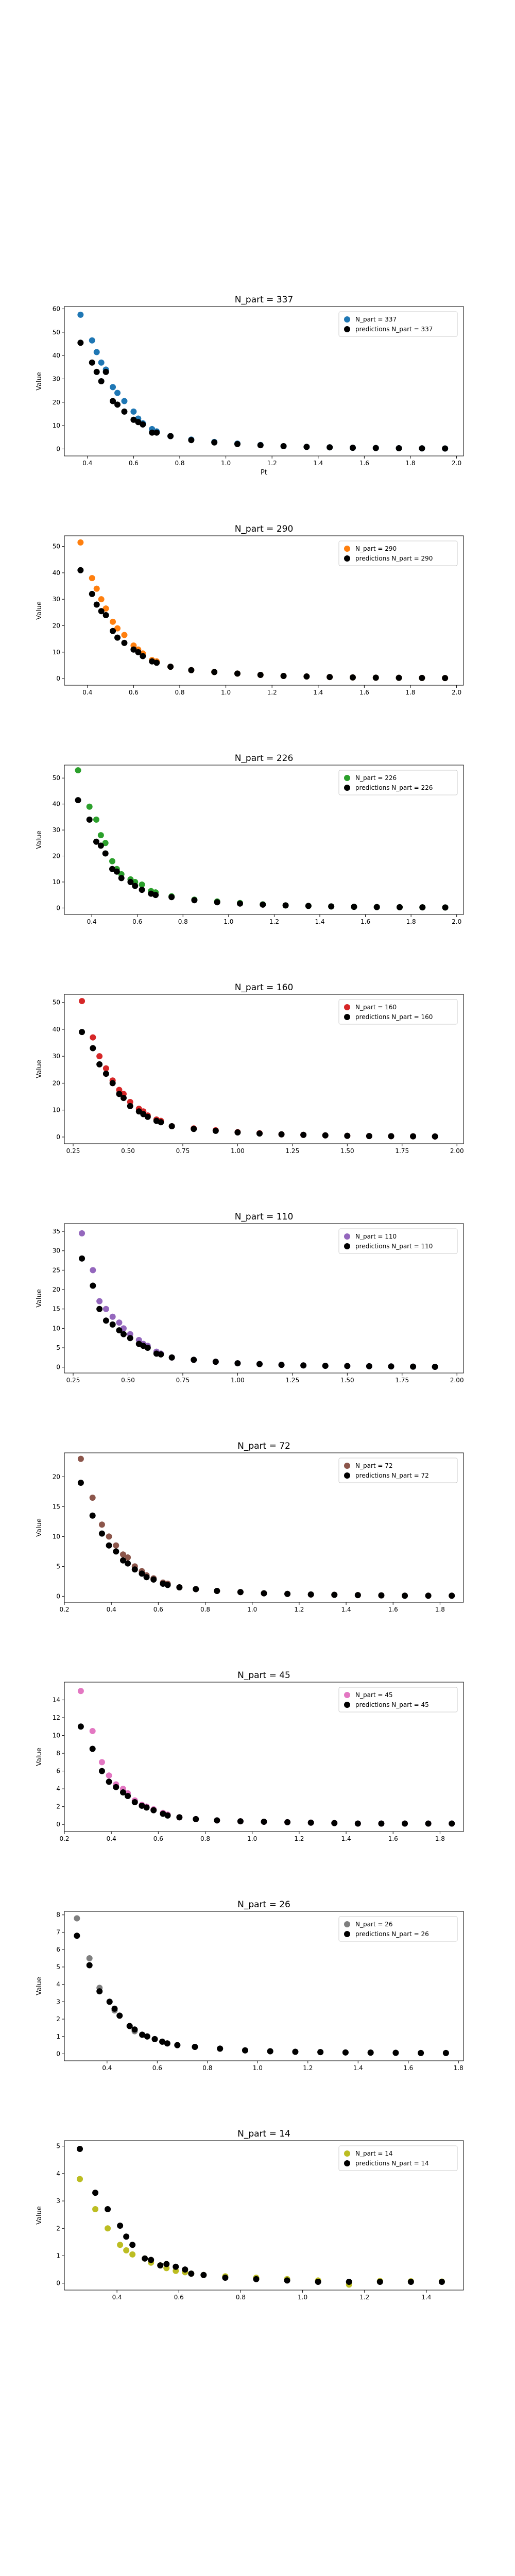  Describe the element at coordinates (263, 1675) in the screenshot. I see `chart-title: N_part = 45` at that location.